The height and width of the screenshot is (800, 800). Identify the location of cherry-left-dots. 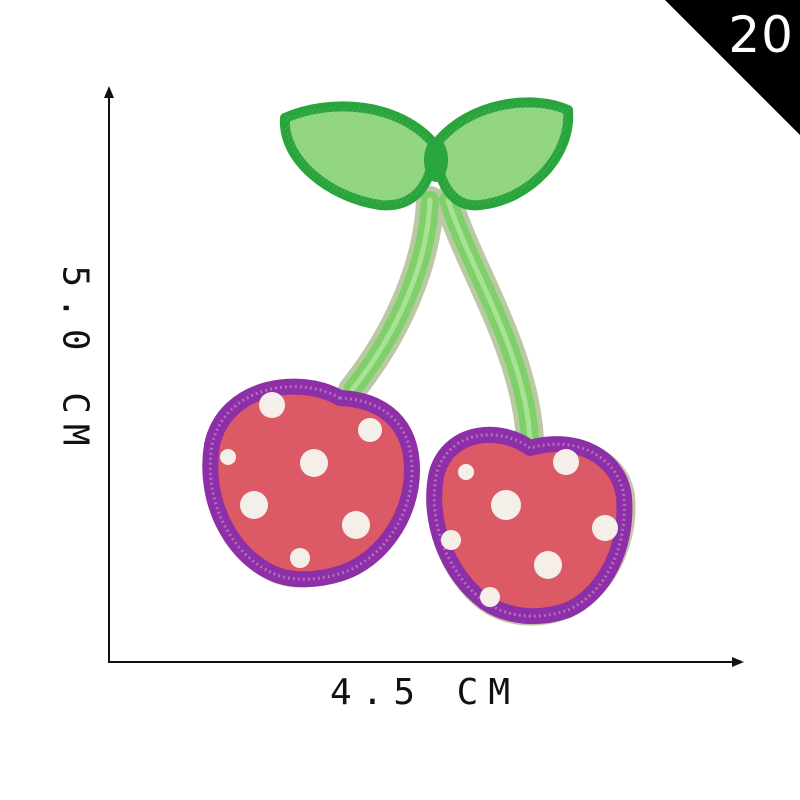
(301, 480).